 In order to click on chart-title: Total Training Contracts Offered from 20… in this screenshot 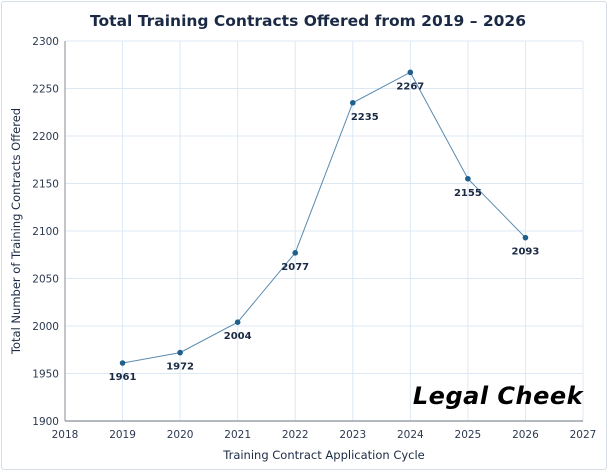, I will do `click(308, 21)`.